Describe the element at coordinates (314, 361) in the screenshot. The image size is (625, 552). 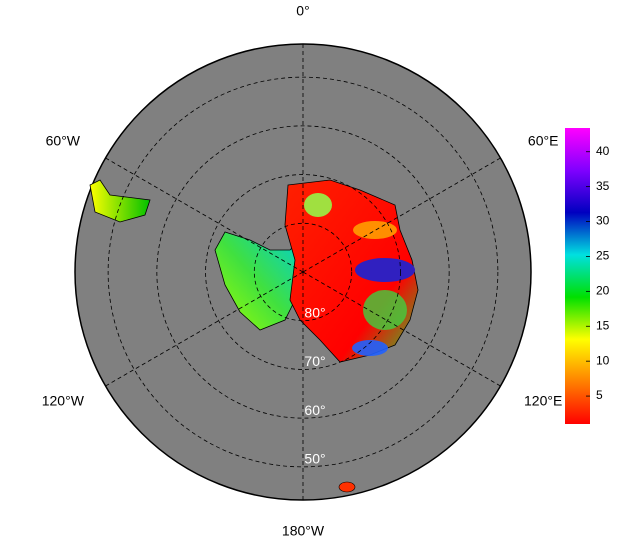
I see `parallel-label: 70°` at that location.